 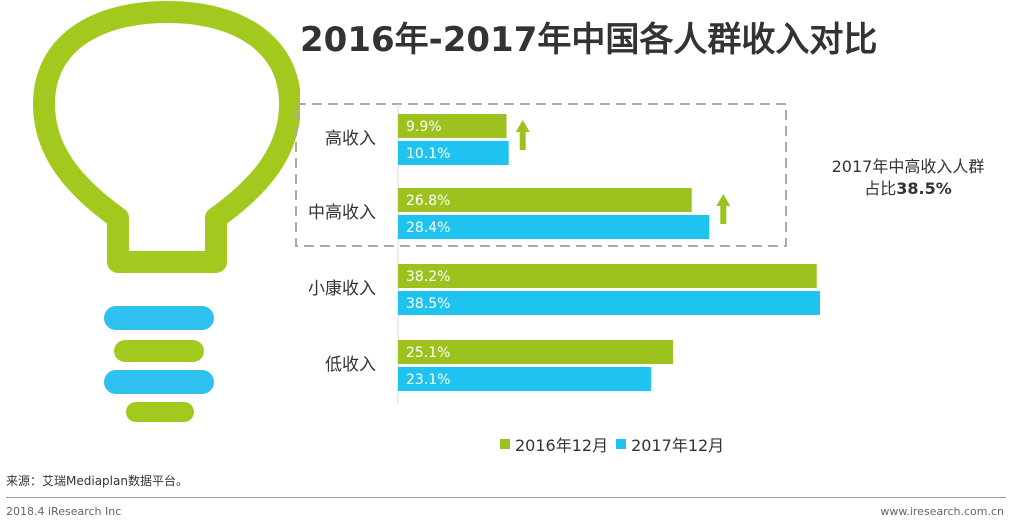 What do you see at coordinates (942, 511) in the screenshot?
I see `footer-website: www.iresearch.com.cn` at bounding box center [942, 511].